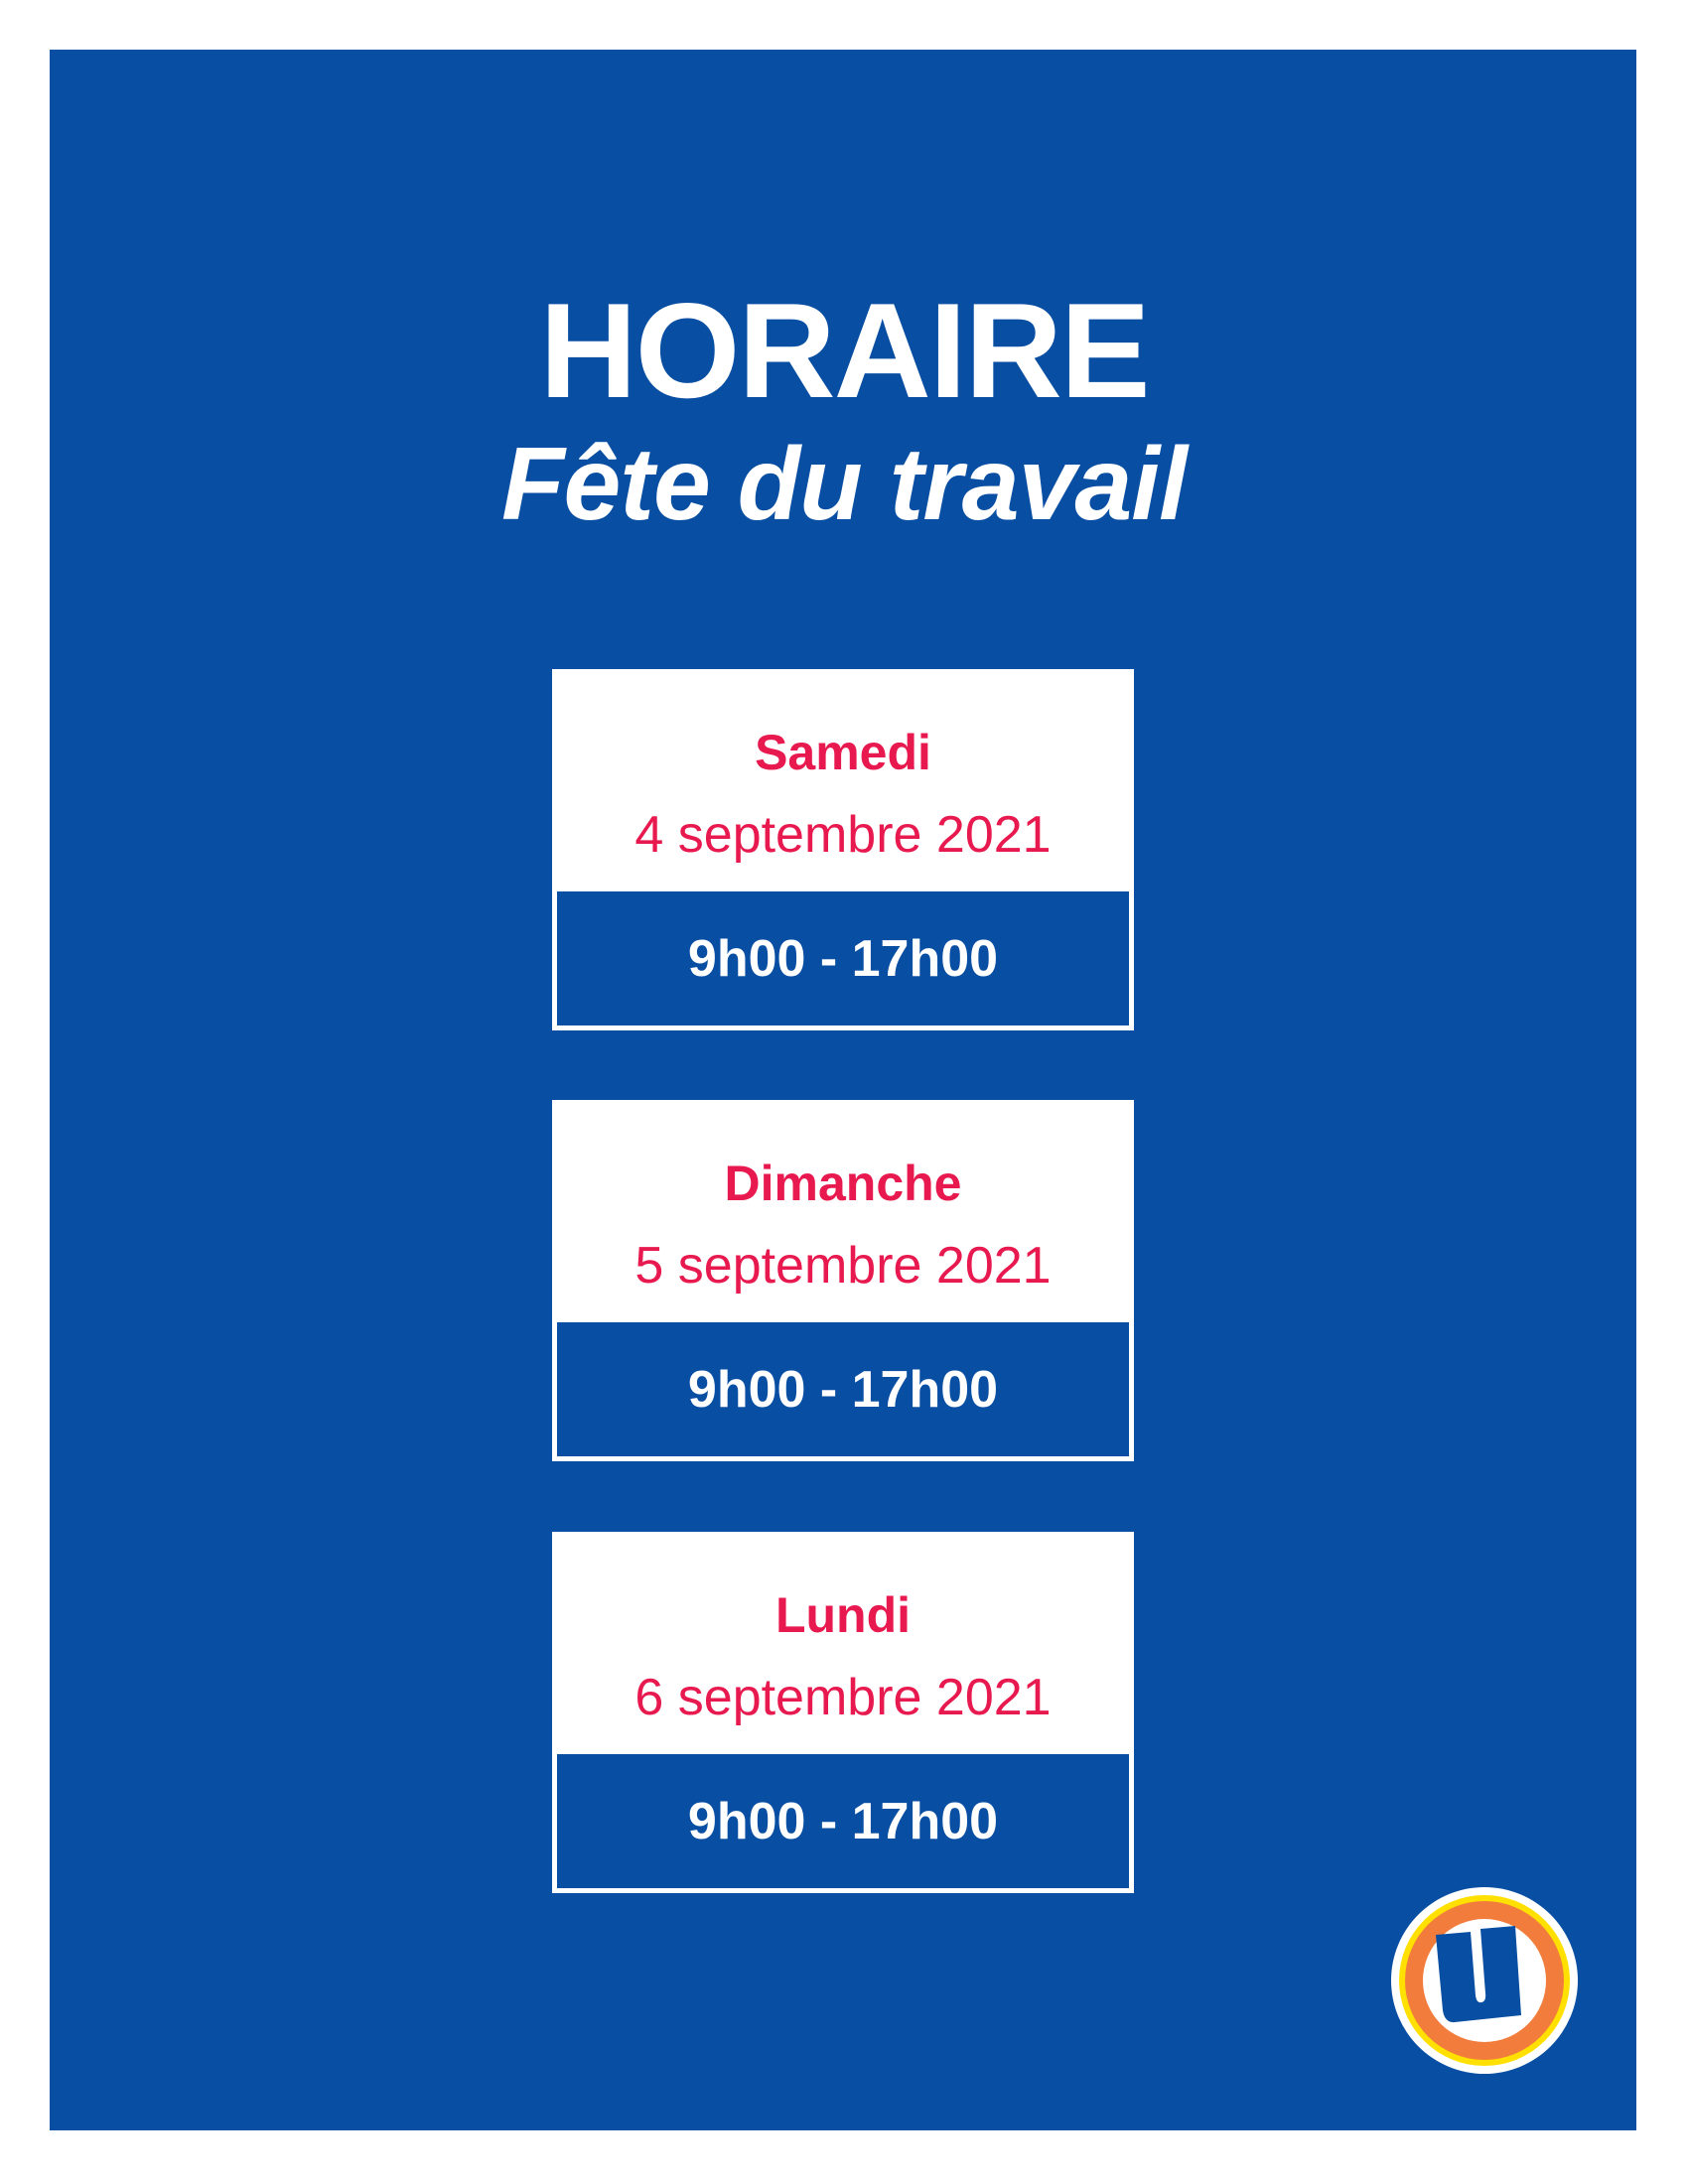 The height and width of the screenshot is (2184, 1688). Describe the element at coordinates (1484, 1980) in the screenshot. I see `u-store-logo-icon` at that location.